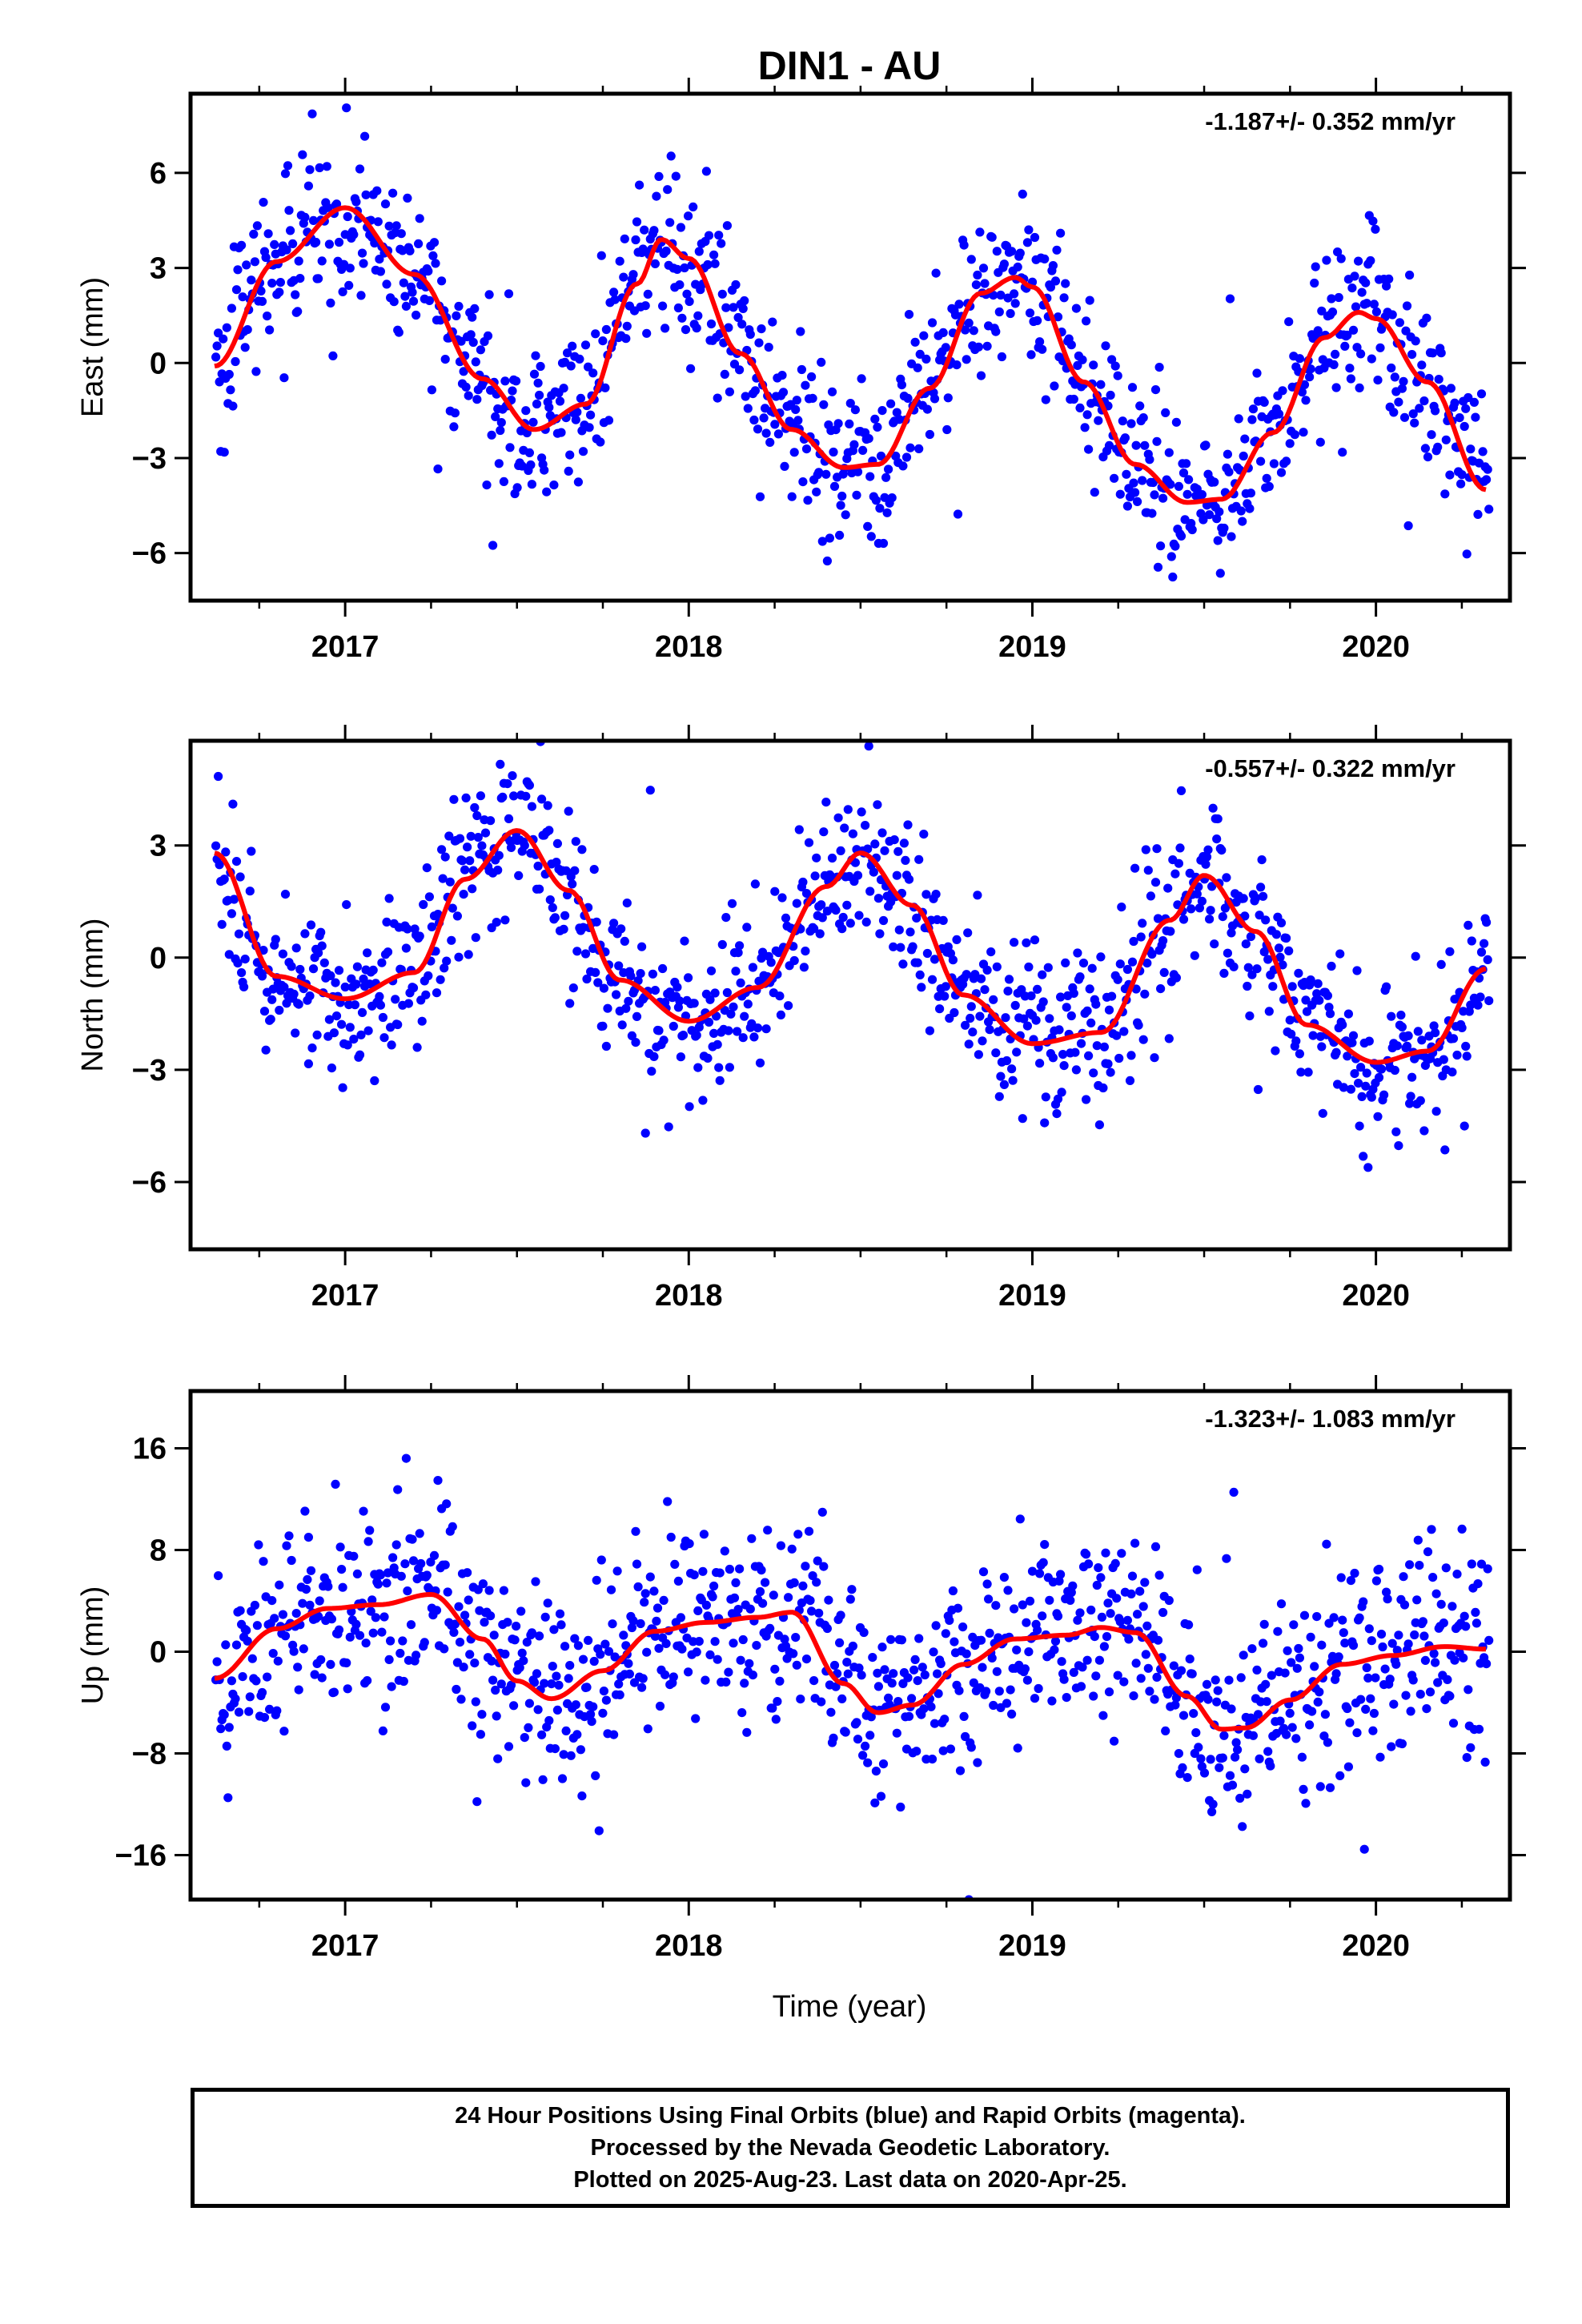 This screenshot has height=2324, width=1582. Describe the element at coordinates (1330, 768) in the screenshot. I see `north-rate-label: -0.557+/- 0.322 mm/yr` at that location.